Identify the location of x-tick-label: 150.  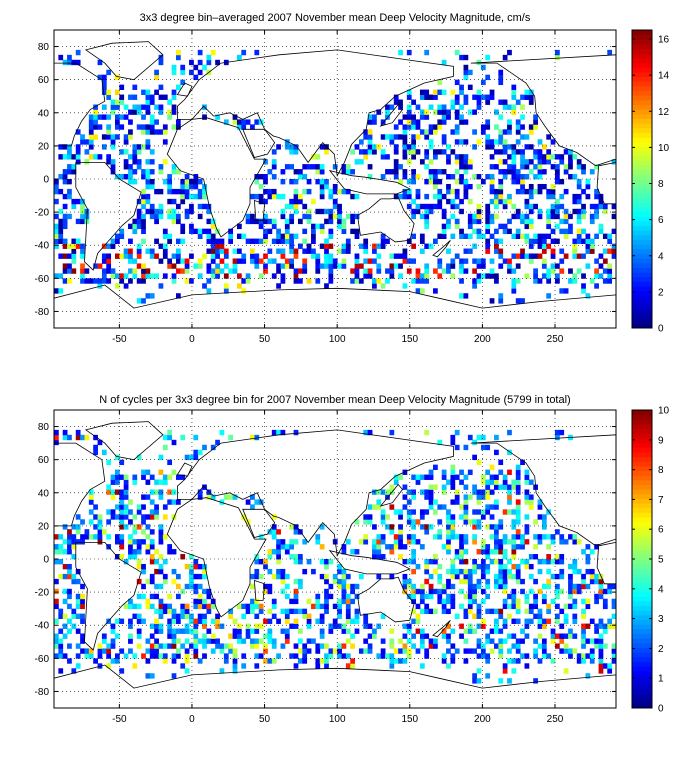
(409, 719).